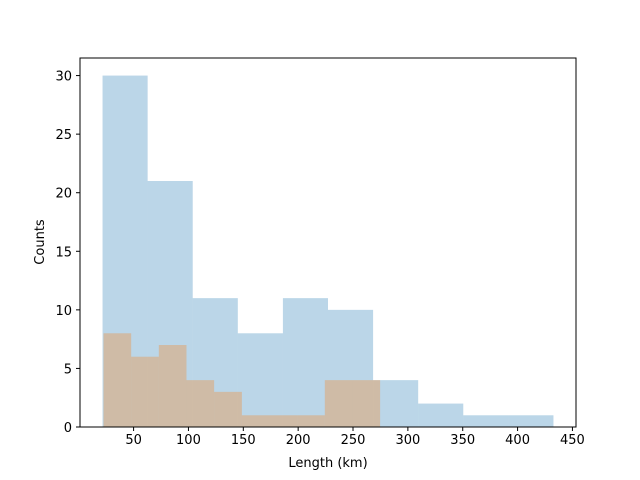  I want to click on y-axis-label: Counts, so click(40, 242).